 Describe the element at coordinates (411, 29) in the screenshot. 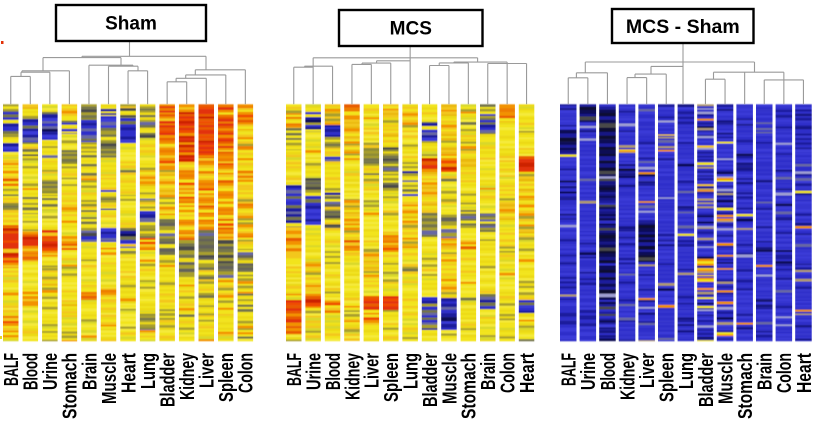

I see `svg-text: MCS` at that location.